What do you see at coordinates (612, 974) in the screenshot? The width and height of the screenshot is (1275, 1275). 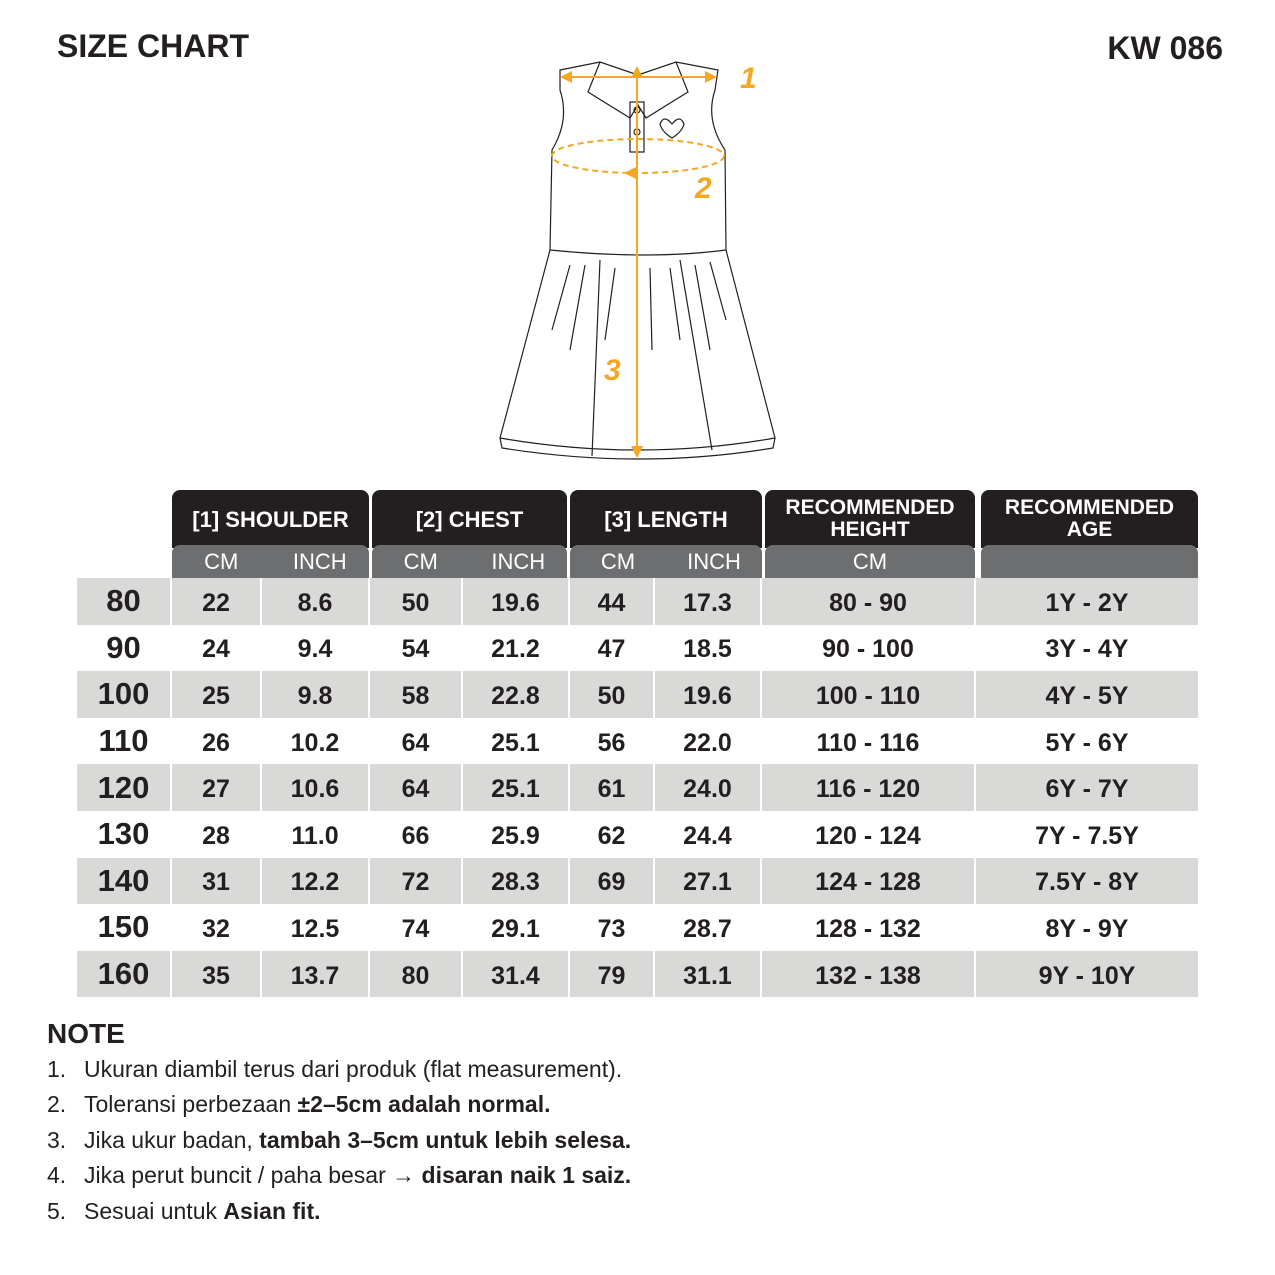 I see `table-cell: 79` at bounding box center [612, 974].